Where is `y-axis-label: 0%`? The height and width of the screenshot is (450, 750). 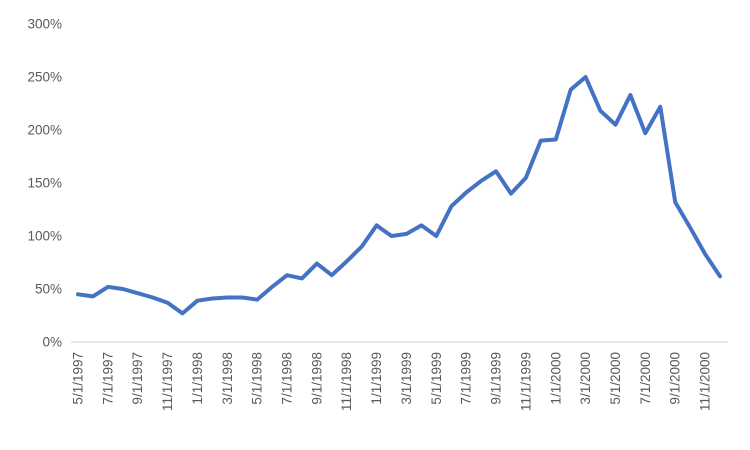 y-axis-label: 0% is located at coordinates (52, 342).